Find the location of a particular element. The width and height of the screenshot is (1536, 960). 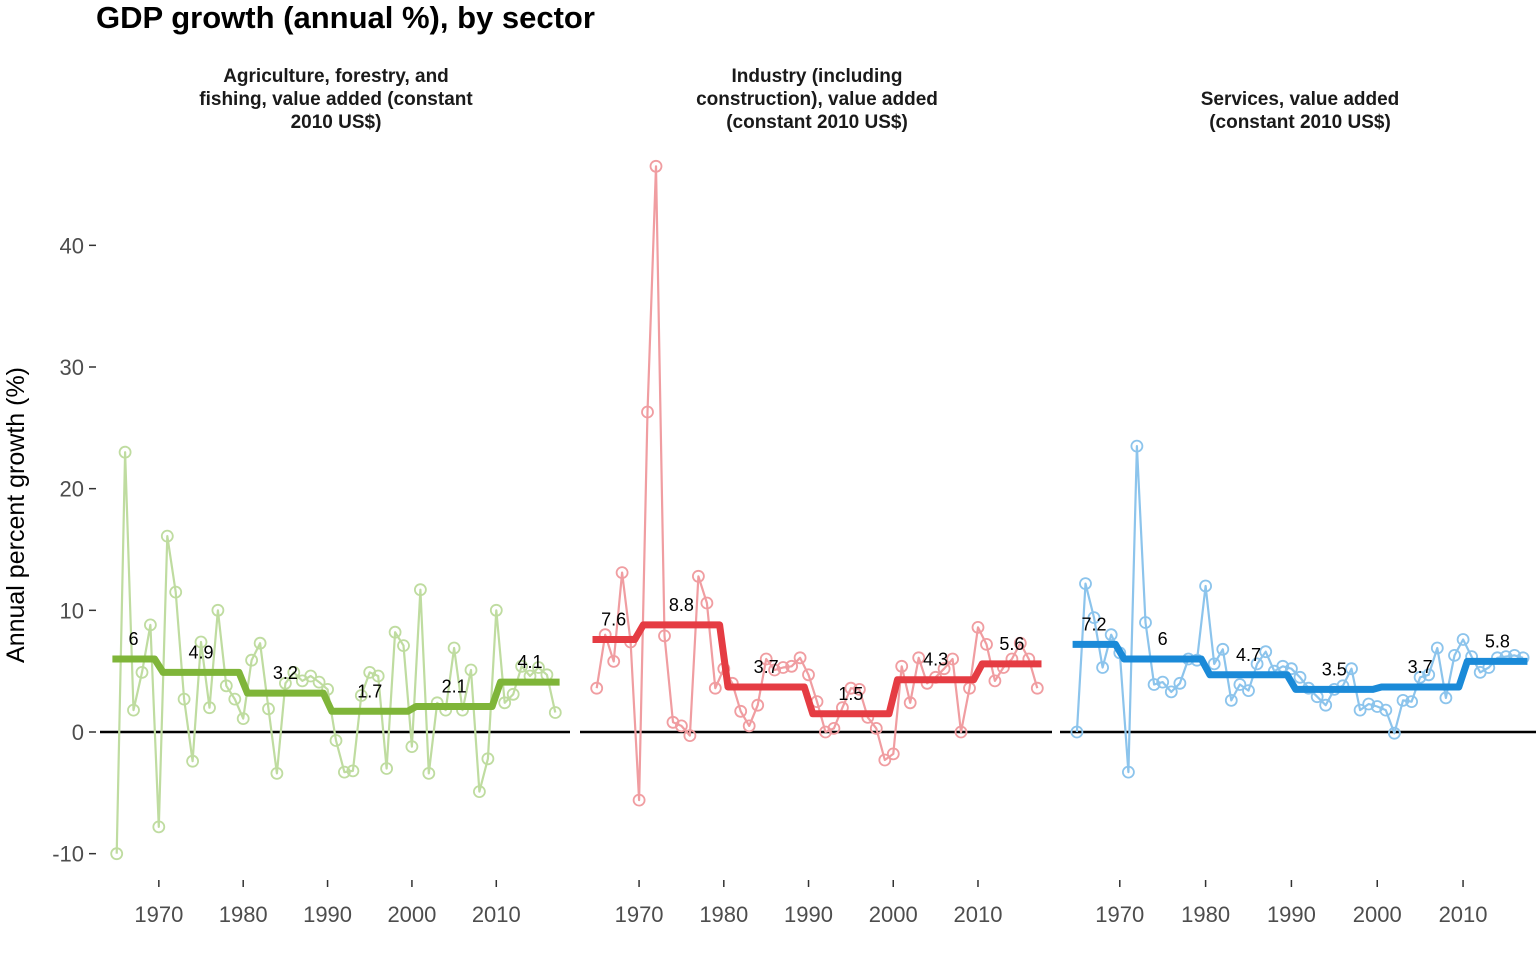

decade-mean-label: 7.6 is located at coordinates (613, 620).